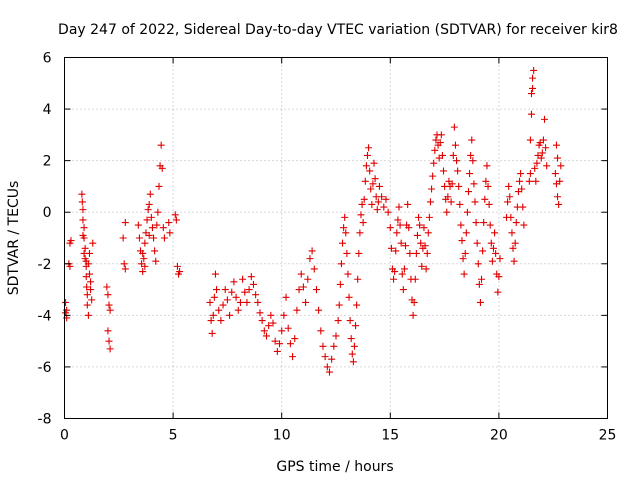 The image size is (640, 480). Describe the element at coordinates (47, 213) in the screenshot. I see `y-tick-label: 0` at that location.